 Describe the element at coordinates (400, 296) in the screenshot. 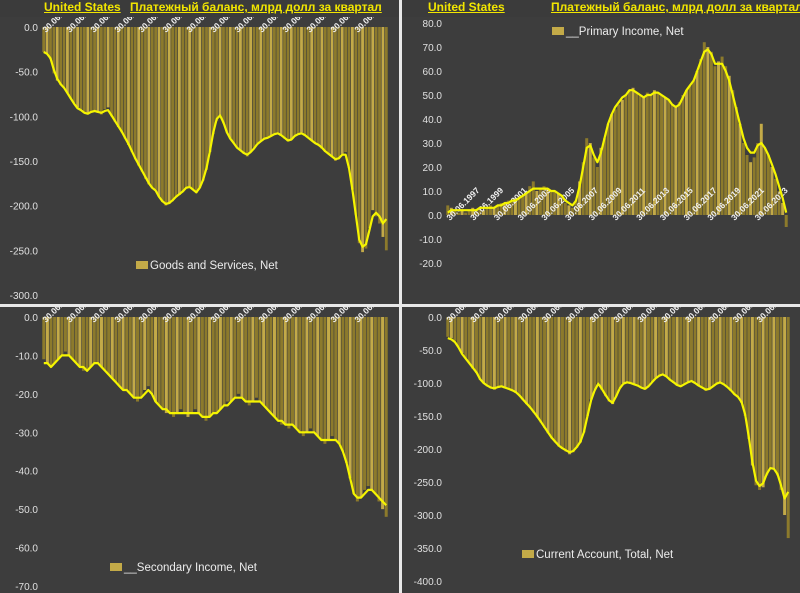

I see `vertical-divider` at that location.